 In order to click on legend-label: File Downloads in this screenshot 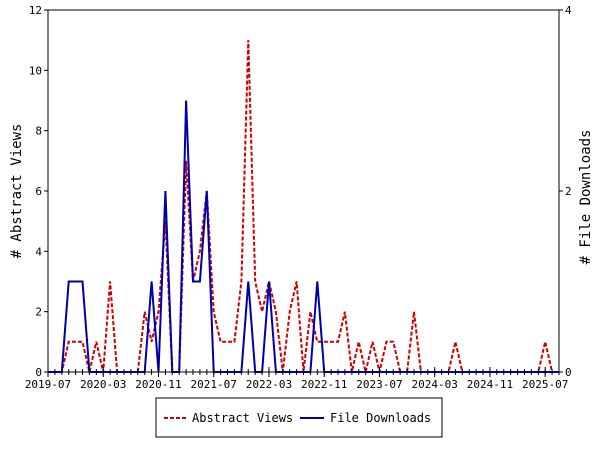, I will do `click(380, 418)`.